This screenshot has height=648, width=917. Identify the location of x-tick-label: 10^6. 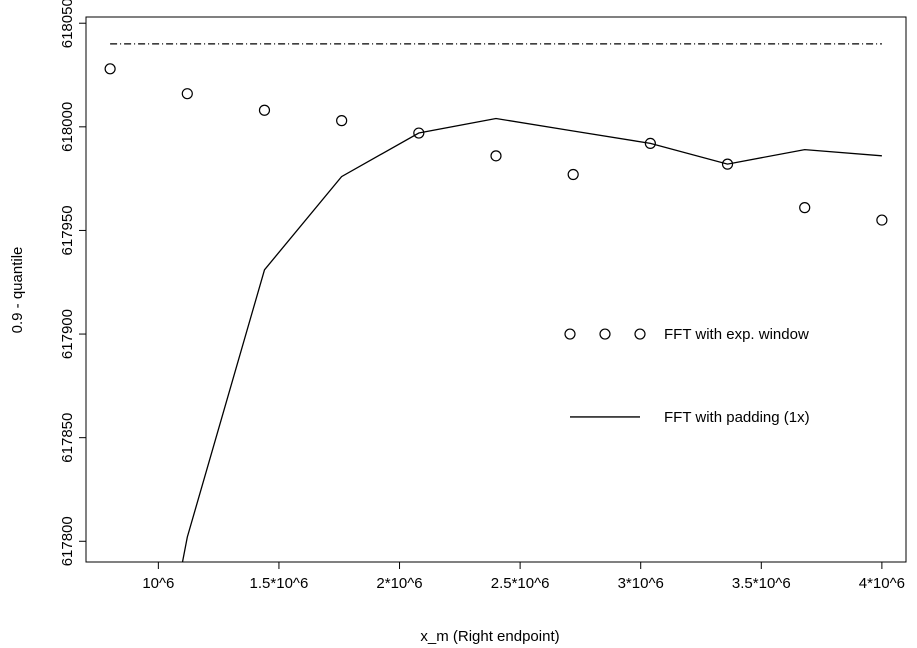
(158, 583).